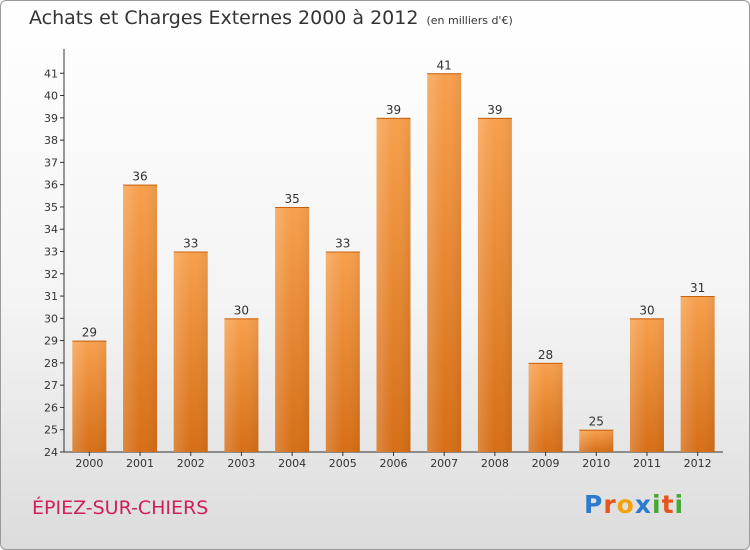 The height and width of the screenshot is (550, 750). Describe the element at coordinates (291, 199) in the screenshot. I see `data-label: 35` at that location.